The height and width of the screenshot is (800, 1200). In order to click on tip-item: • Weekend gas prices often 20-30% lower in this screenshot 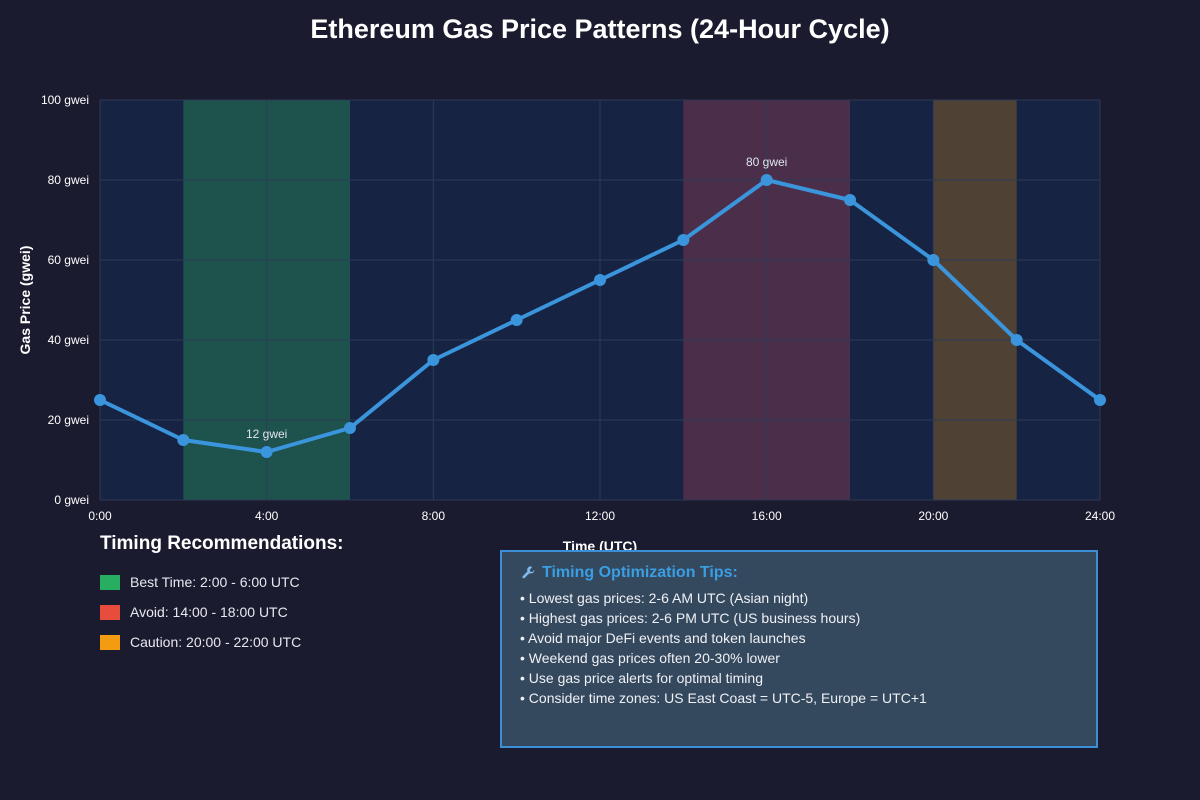, I will do `click(650, 658)`.